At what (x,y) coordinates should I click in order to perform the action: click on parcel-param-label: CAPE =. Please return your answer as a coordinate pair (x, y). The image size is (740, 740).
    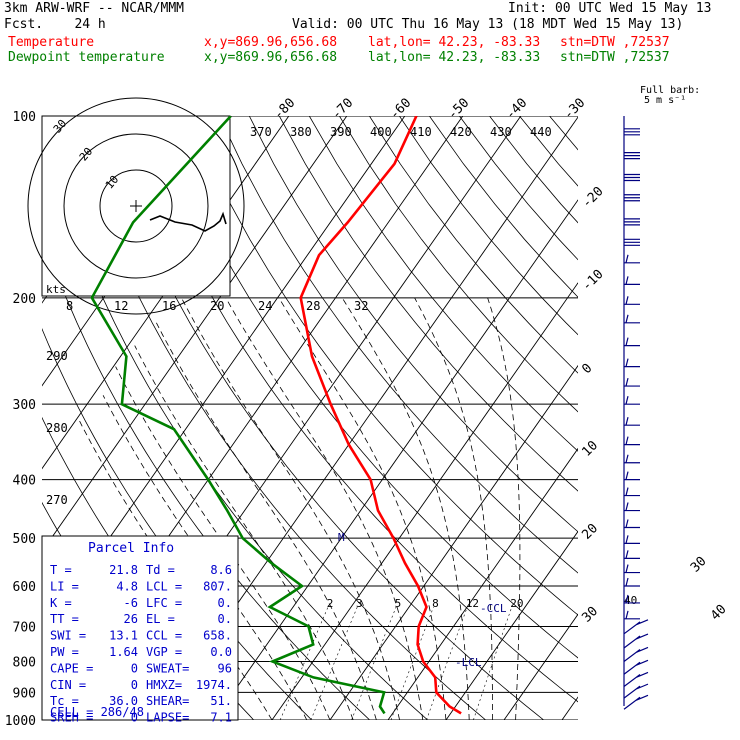
    Looking at the image, I should click on (71, 668).